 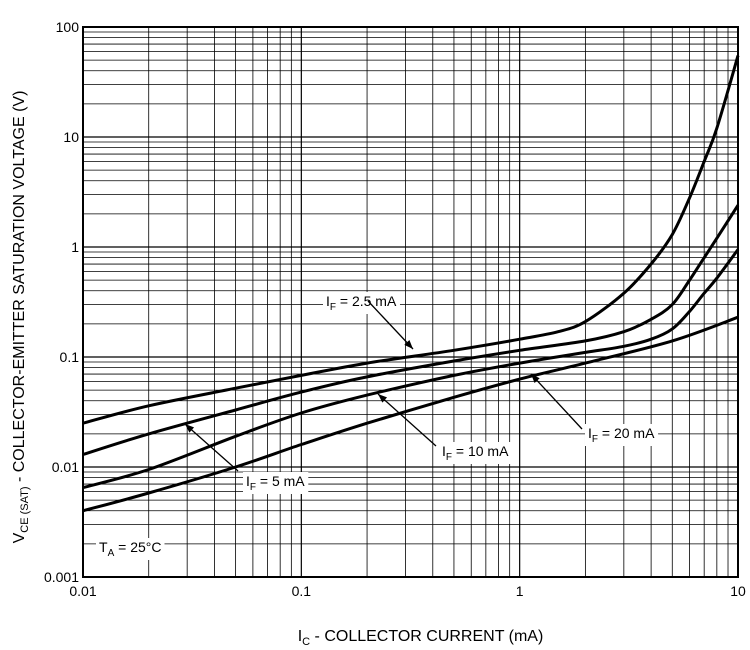 What do you see at coordinates (421, 638) in the screenshot?
I see `x-axis-label: IC - COLLECTOR CURRENT (mA)` at bounding box center [421, 638].